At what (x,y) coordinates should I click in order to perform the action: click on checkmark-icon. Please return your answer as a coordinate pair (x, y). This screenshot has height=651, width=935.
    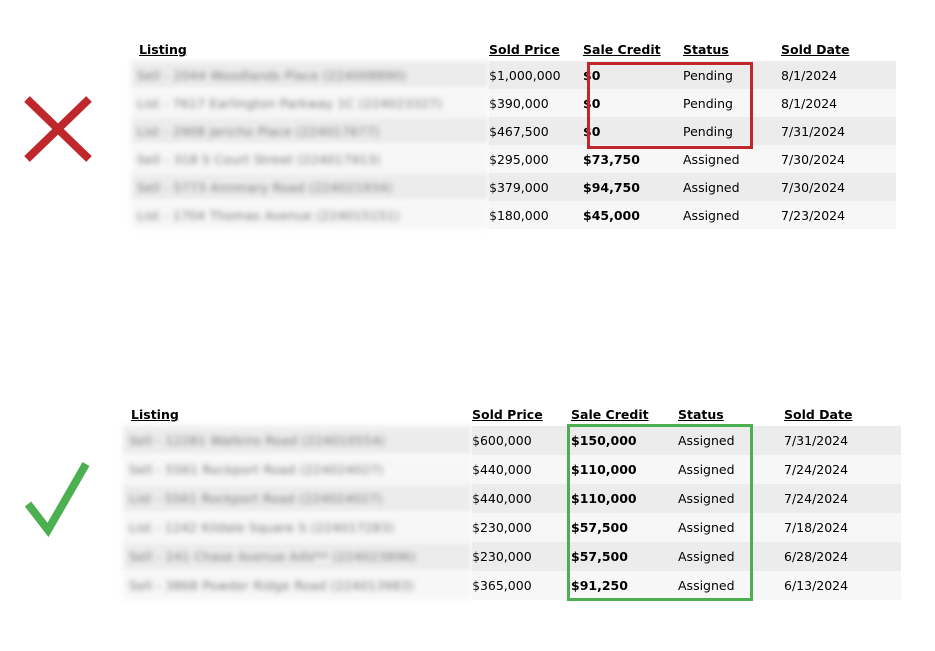
    Looking at the image, I should click on (57, 500).